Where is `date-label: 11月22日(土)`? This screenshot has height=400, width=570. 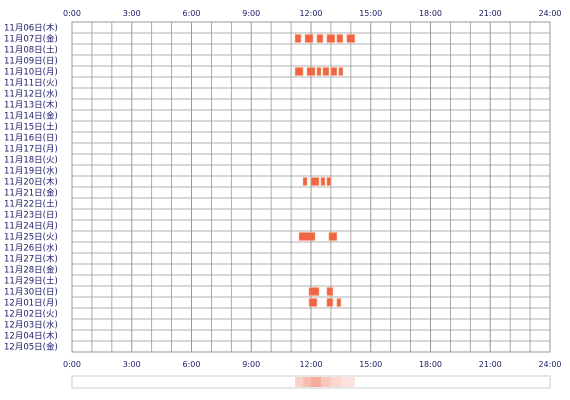
date-label: 11月22日(土) is located at coordinates (31, 204).